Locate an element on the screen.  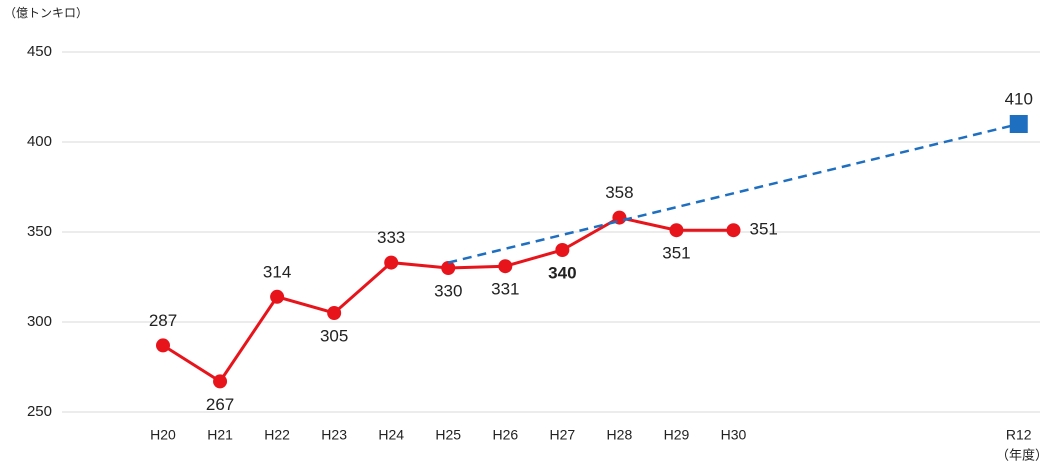
x-tick-label: H29 is located at coordinates (677, 435).